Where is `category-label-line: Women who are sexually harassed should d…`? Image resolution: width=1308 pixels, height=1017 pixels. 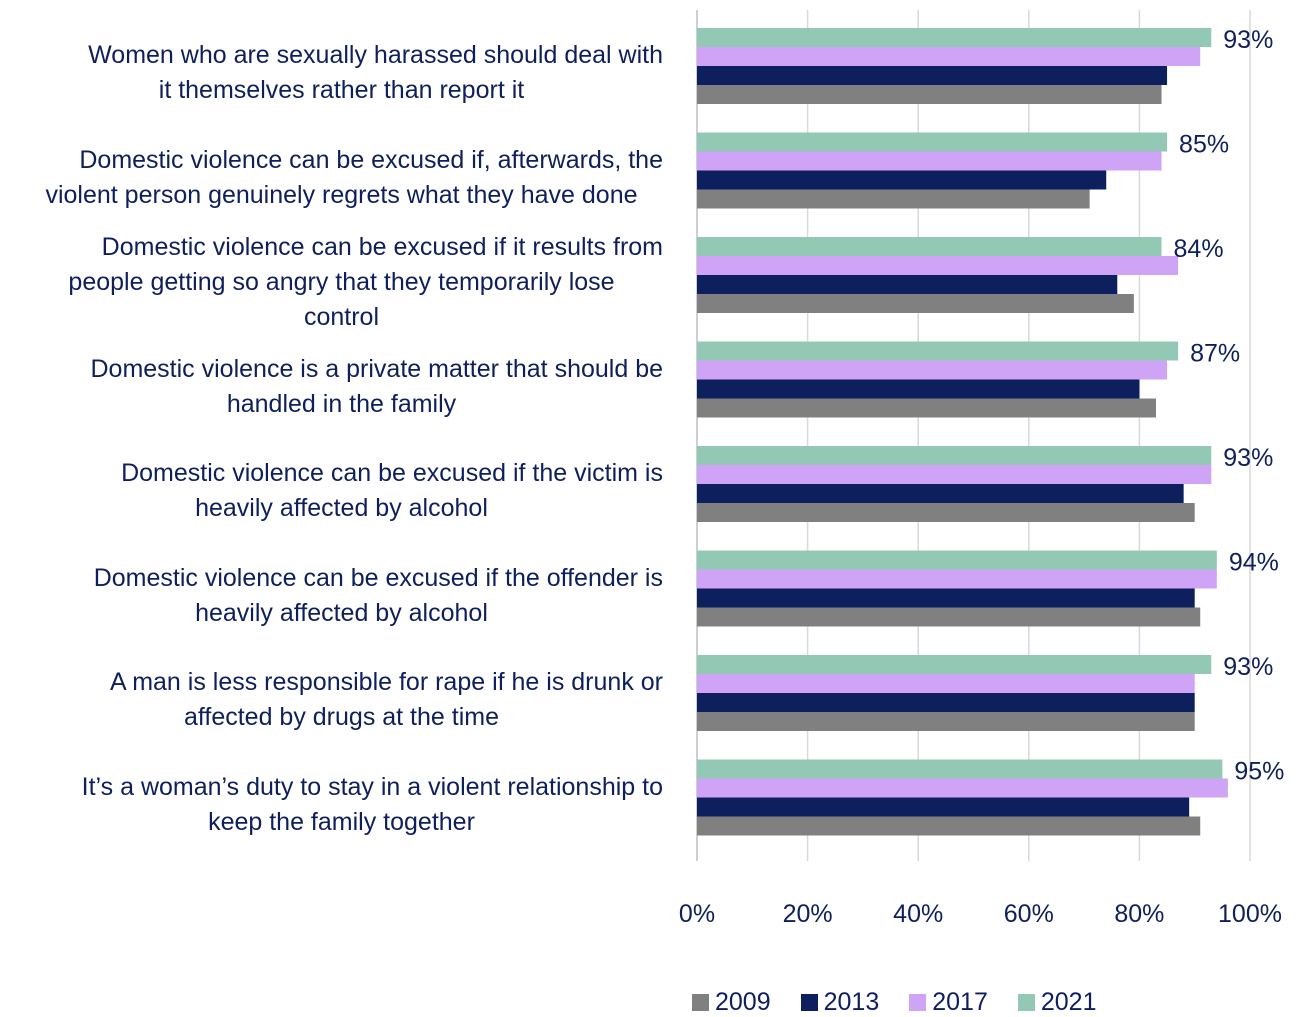
category-label-line: Women who are sexually harassed should d… is located at coordinates (375, 55).